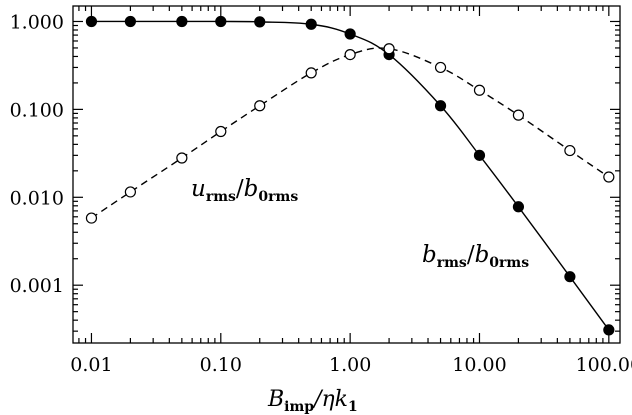  What do you see at coordinates (91, 365) in the screenshot?
I see `x-tick-label: 0.01` at bounding box center [91, 365].